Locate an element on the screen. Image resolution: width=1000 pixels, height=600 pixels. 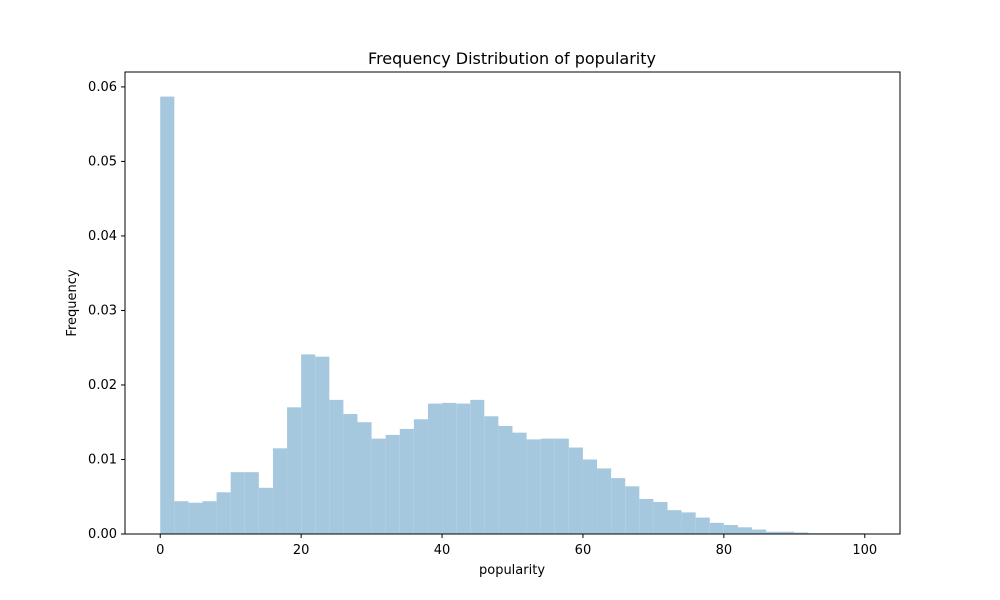
y-tick-label: 0.04 is located at coordinates (102, 236).